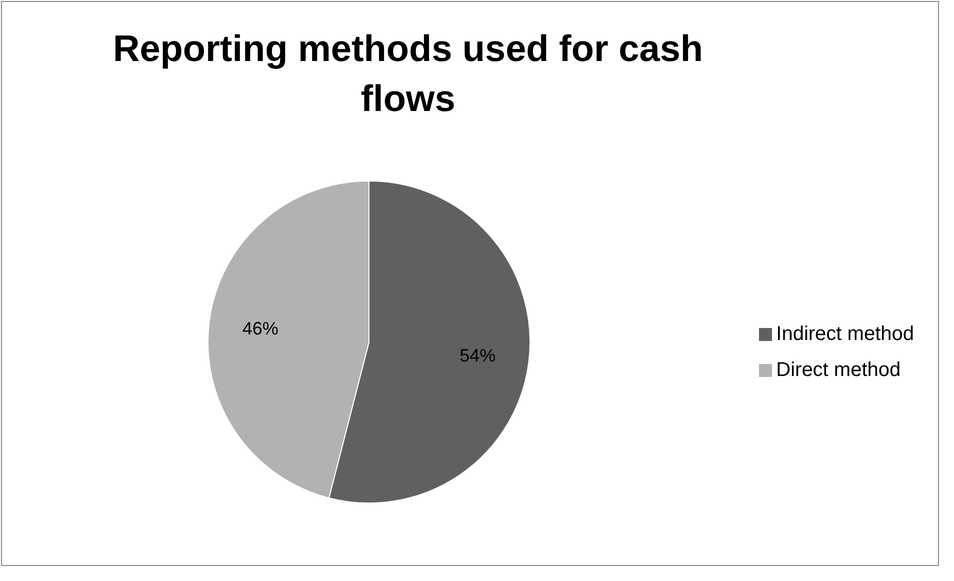 Image resolution: width=954 pixels, height=581 pixels. I want to click on chart-title: Reporting methods used for cash flows, so click(408, 74).